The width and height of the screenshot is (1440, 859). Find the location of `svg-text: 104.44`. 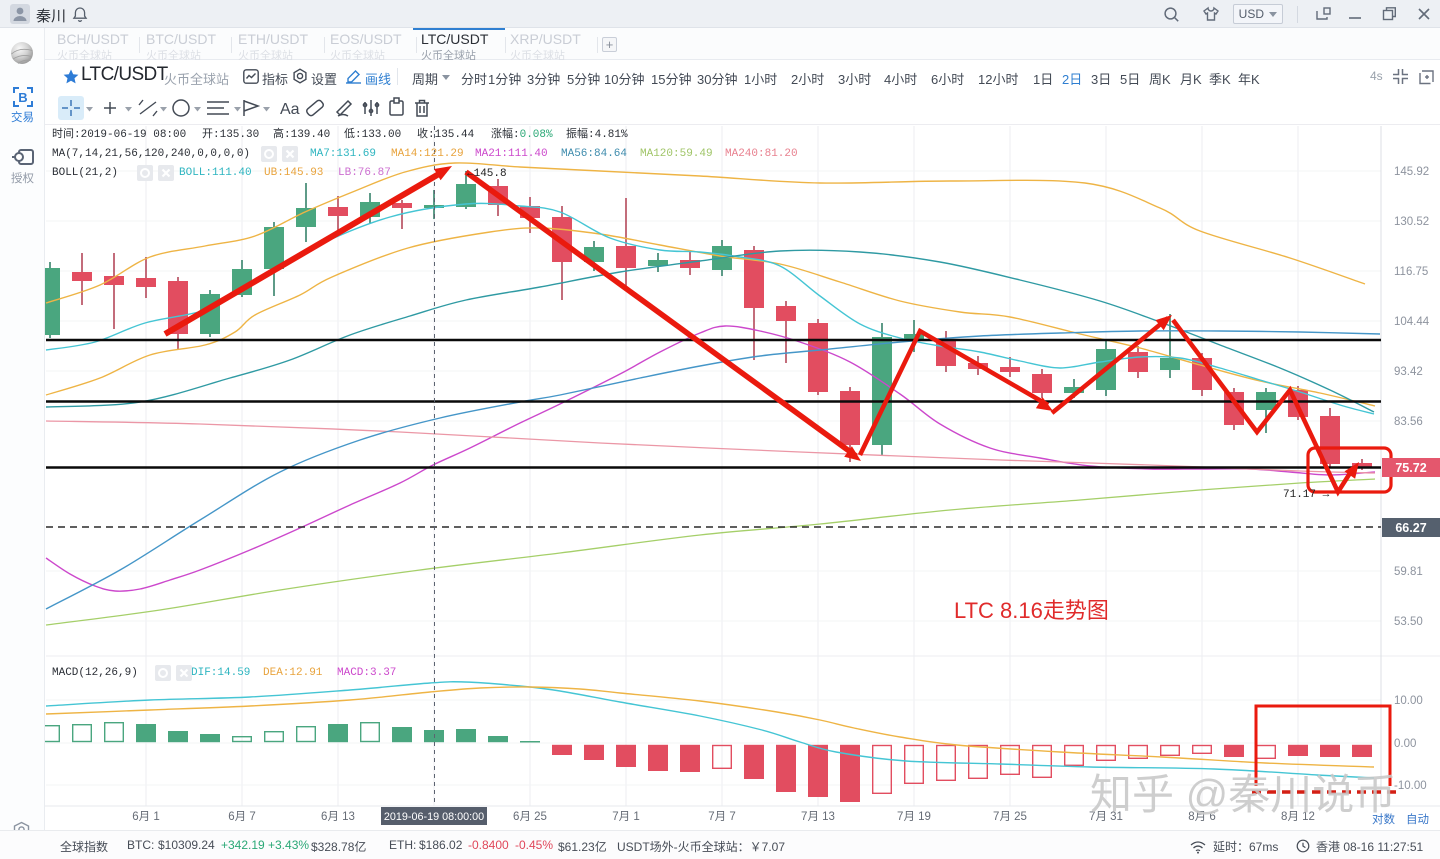

svg-text: 104.44 is located at coordinates (1412, 322).